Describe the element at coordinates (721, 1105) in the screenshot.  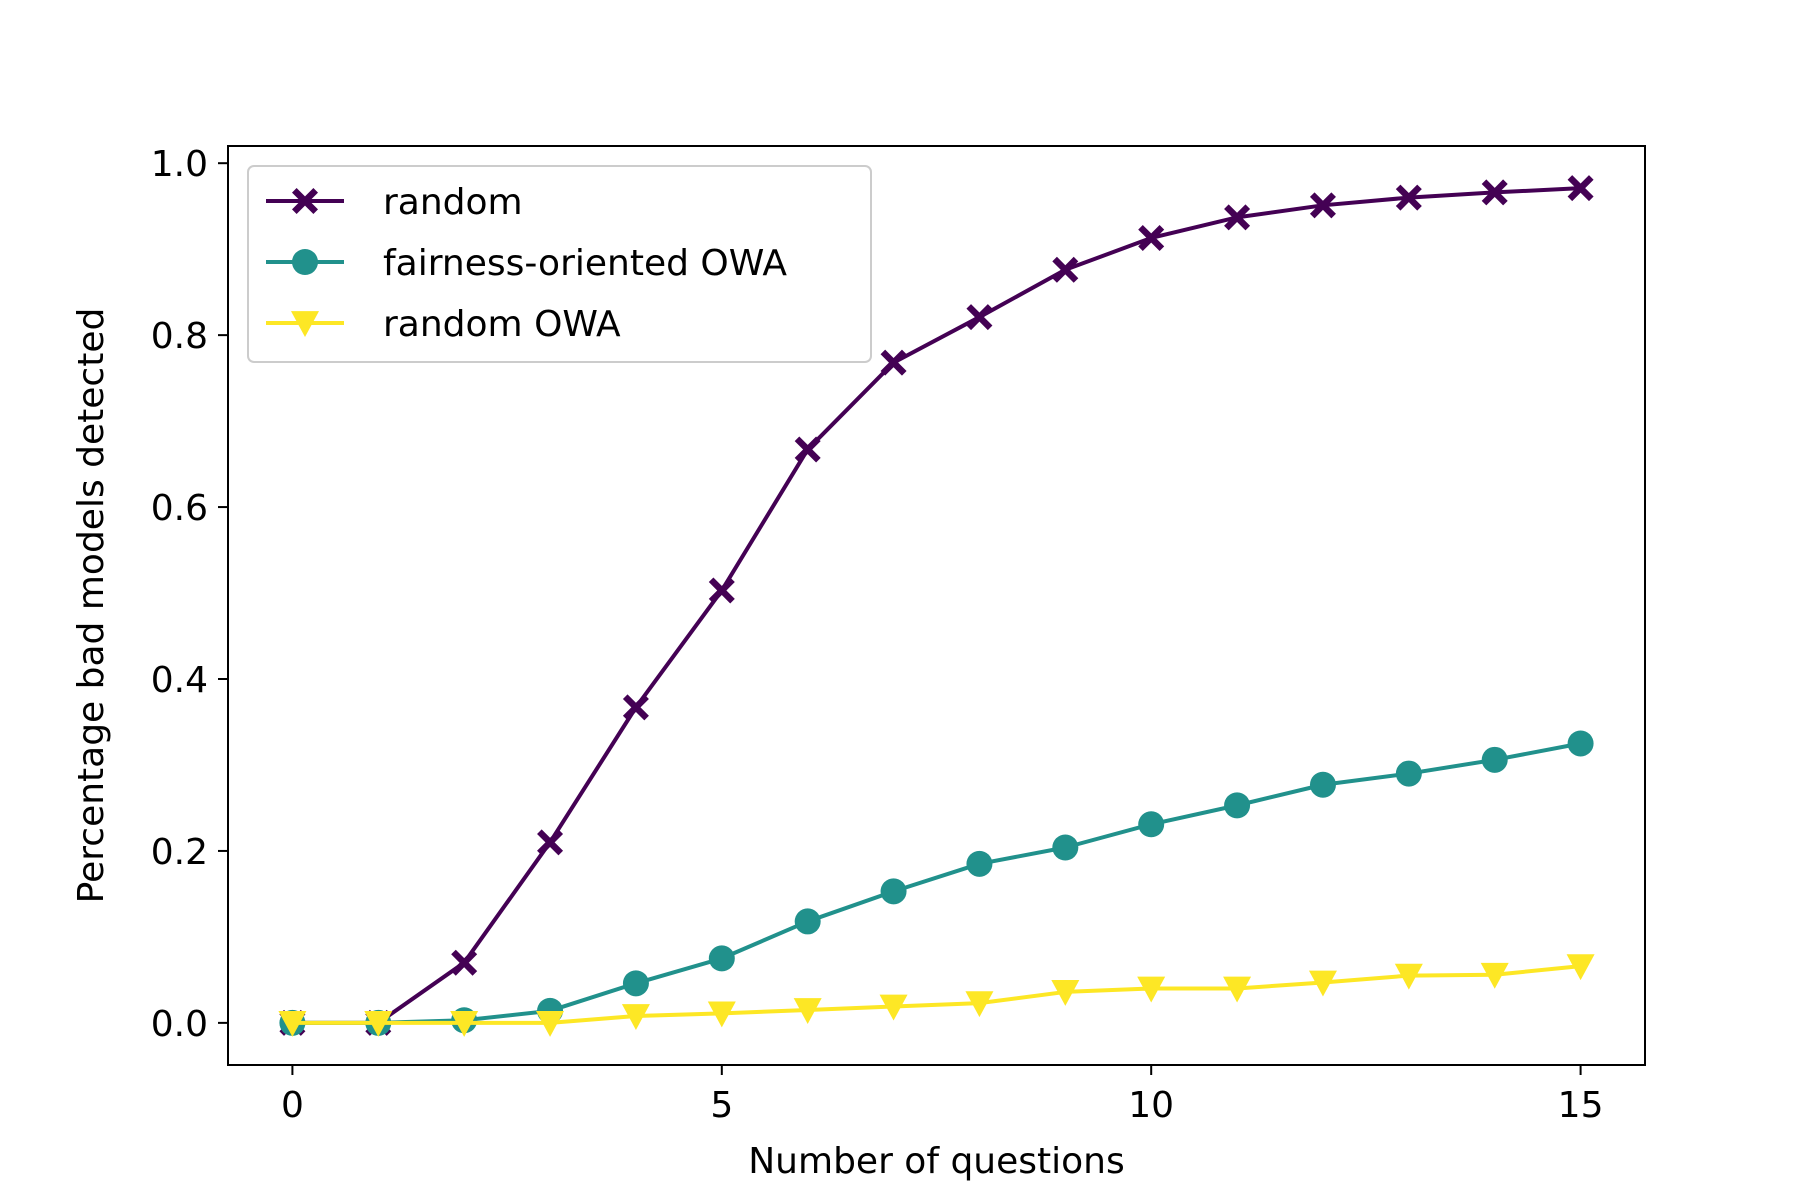
I see `x-tick-label: 5` at that location.